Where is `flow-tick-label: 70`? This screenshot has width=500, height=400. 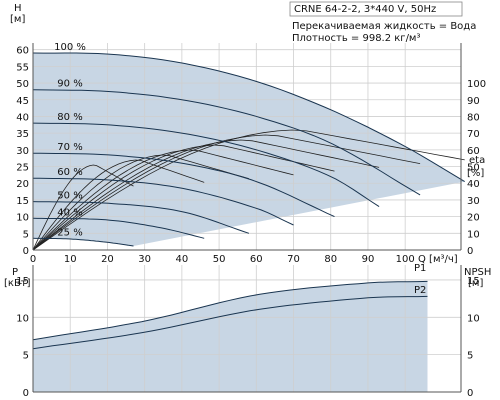
flow-tick-label: 70 is located at coordinates (293, 259).